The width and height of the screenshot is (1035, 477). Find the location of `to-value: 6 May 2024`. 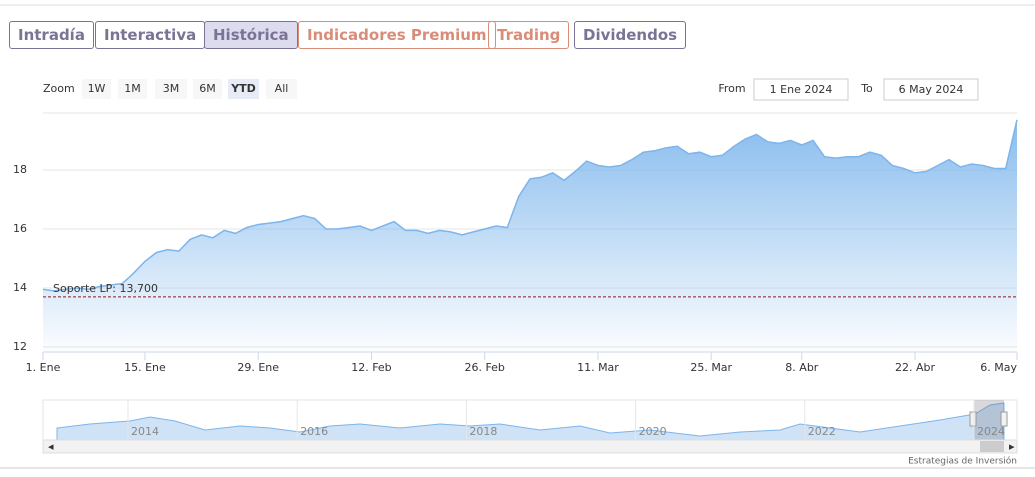

to-value: 6 May 2024 is located at coordinates (931, 89).